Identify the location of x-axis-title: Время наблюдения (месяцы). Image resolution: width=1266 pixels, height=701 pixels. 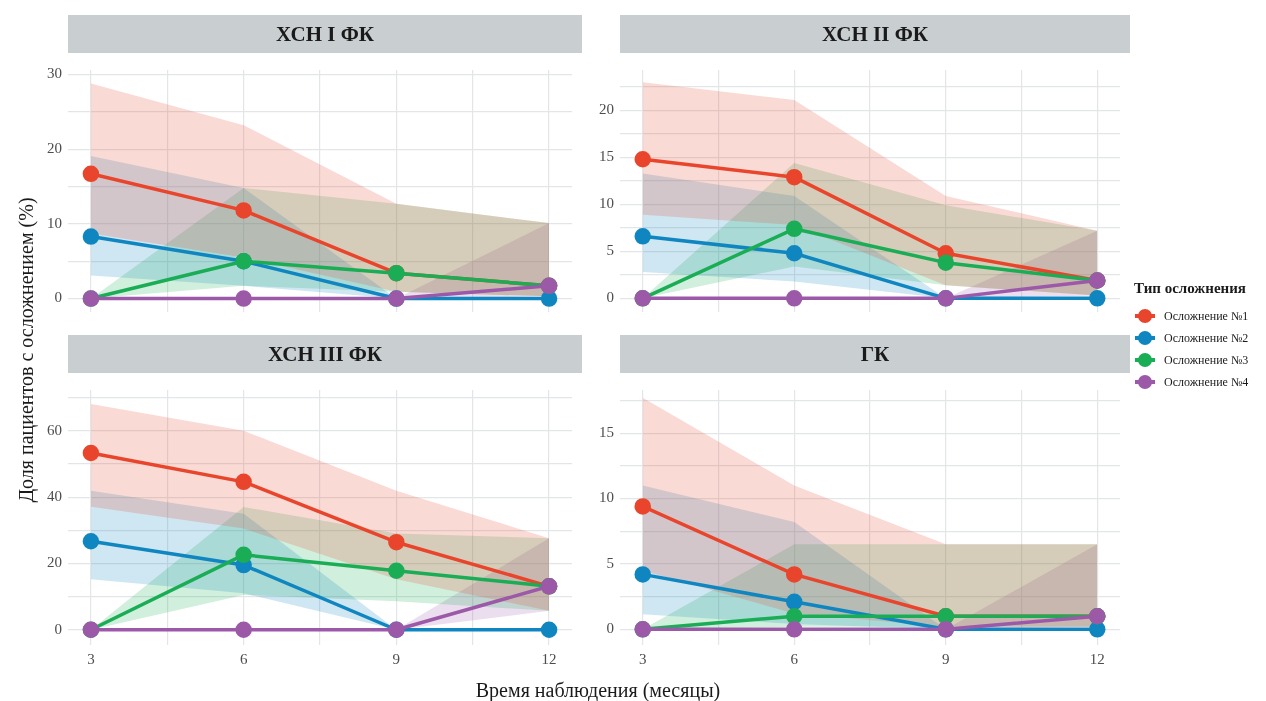
(598, 689).